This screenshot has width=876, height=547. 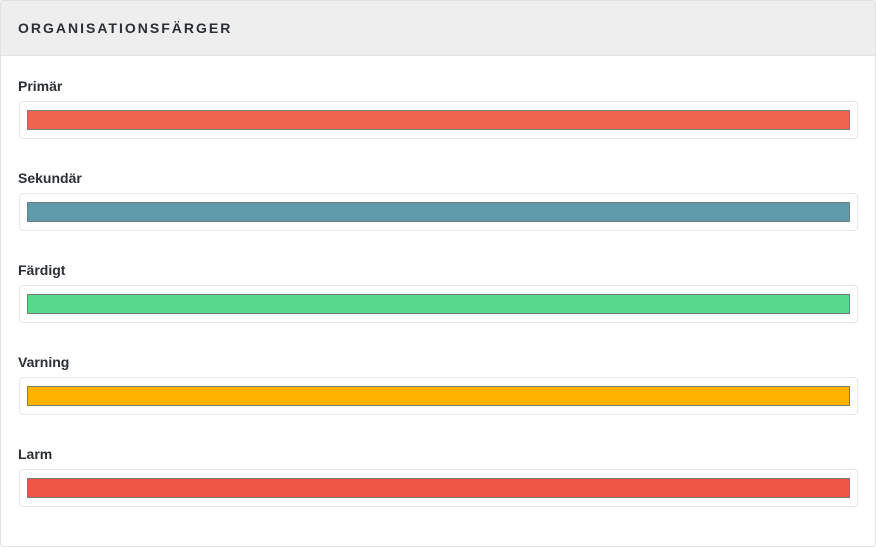 I want to click on alarm-color-picker, so click(x=438, y=488).